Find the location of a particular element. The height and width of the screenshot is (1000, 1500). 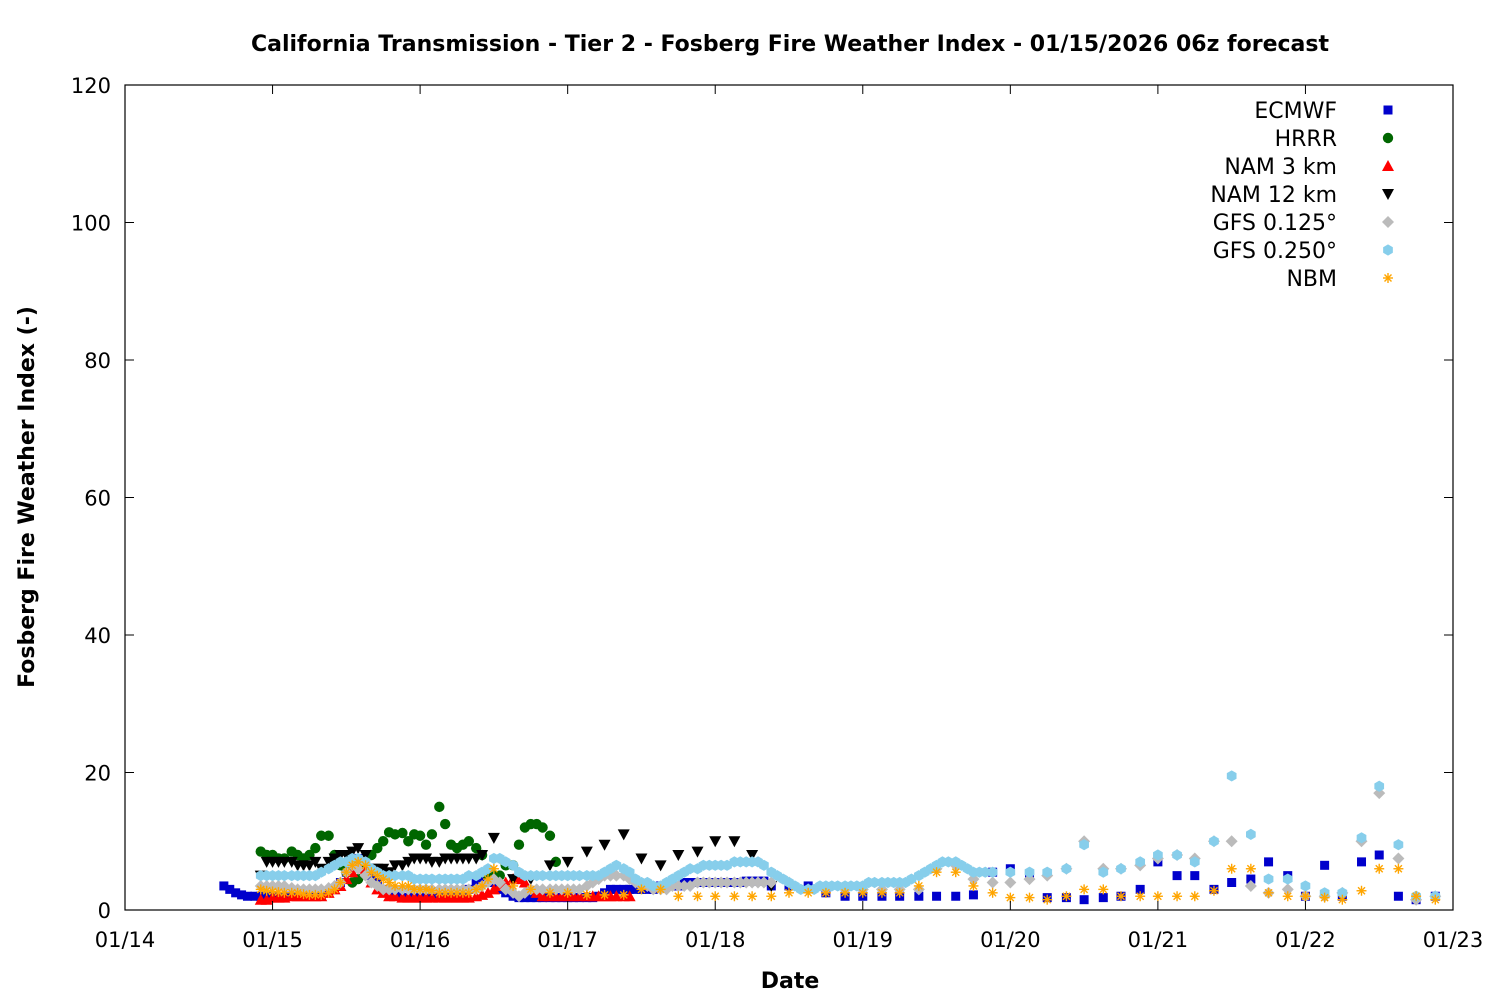

legend-label: NAM 3 km is located at coordinates (1280, 167).